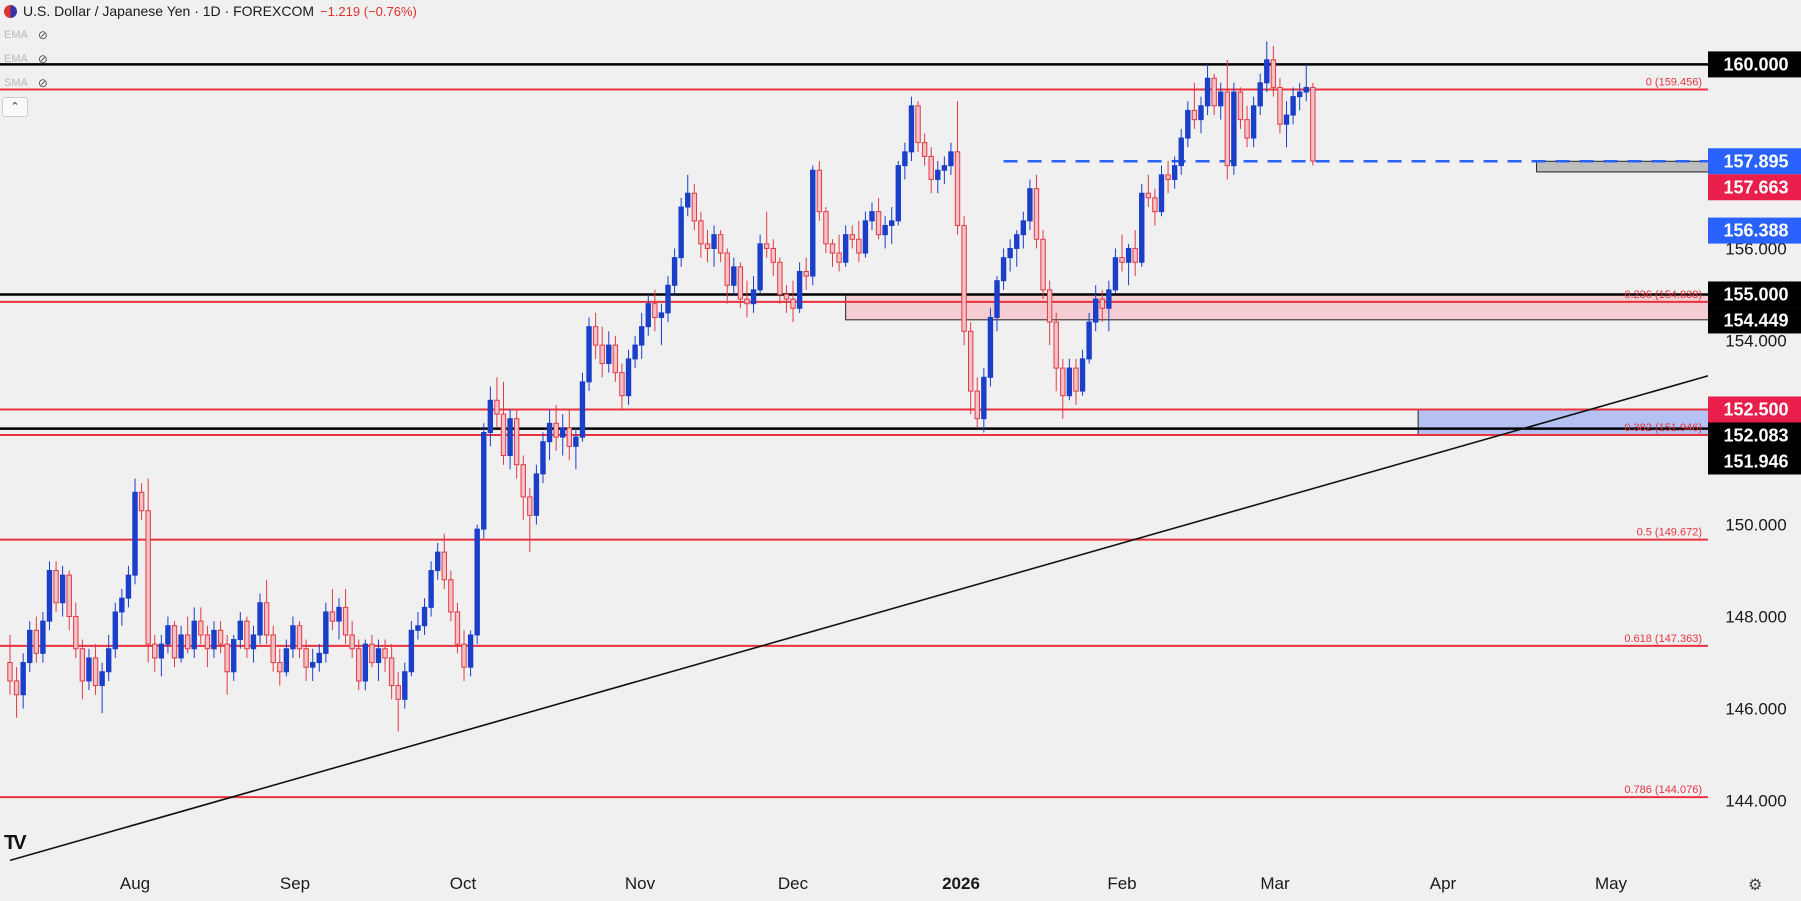 This screenshot has width=1801, height=901. I want to click on price-label: 155.000, so click(1754, 294).